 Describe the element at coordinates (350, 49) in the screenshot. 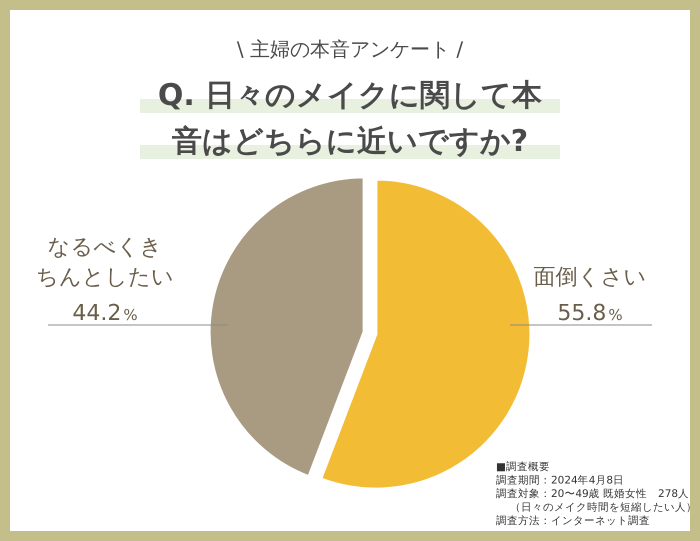

I see `chart-subtitle: \ 主婦の本音アンケート /` at that location.